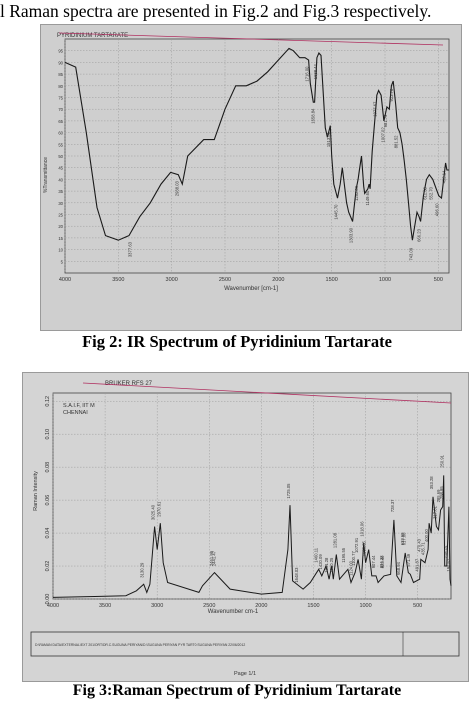 This screenshot has width=474, height=701. I want to click on ir-peak-label: 2938.03, so click(176, 188).